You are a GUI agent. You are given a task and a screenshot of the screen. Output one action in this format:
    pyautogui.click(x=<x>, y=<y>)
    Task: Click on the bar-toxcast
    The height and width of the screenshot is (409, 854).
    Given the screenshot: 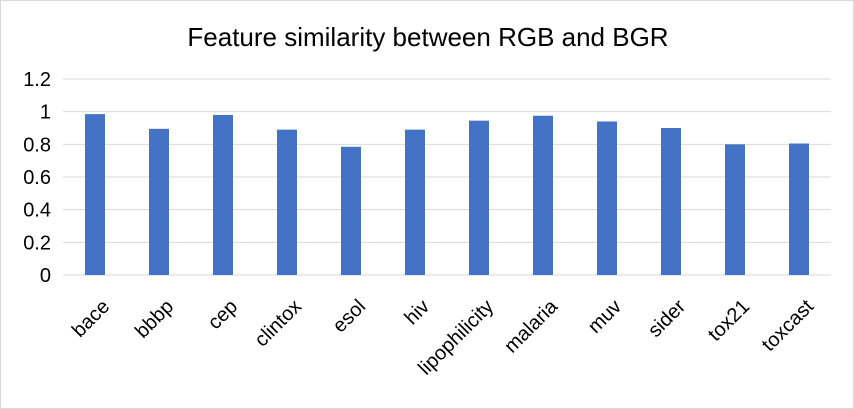 What is the action you would take?
    pyautogui.click(x=799, y=209)
    